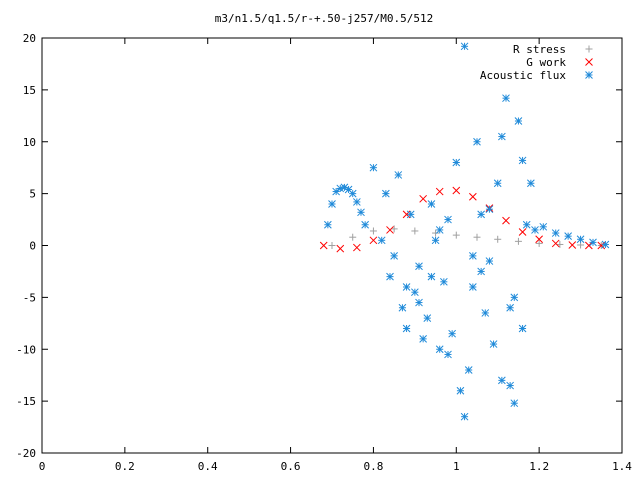 The width and height of the screenshot is (640, 480). I want to click on y-tick-label: 15, so click(29, 90).